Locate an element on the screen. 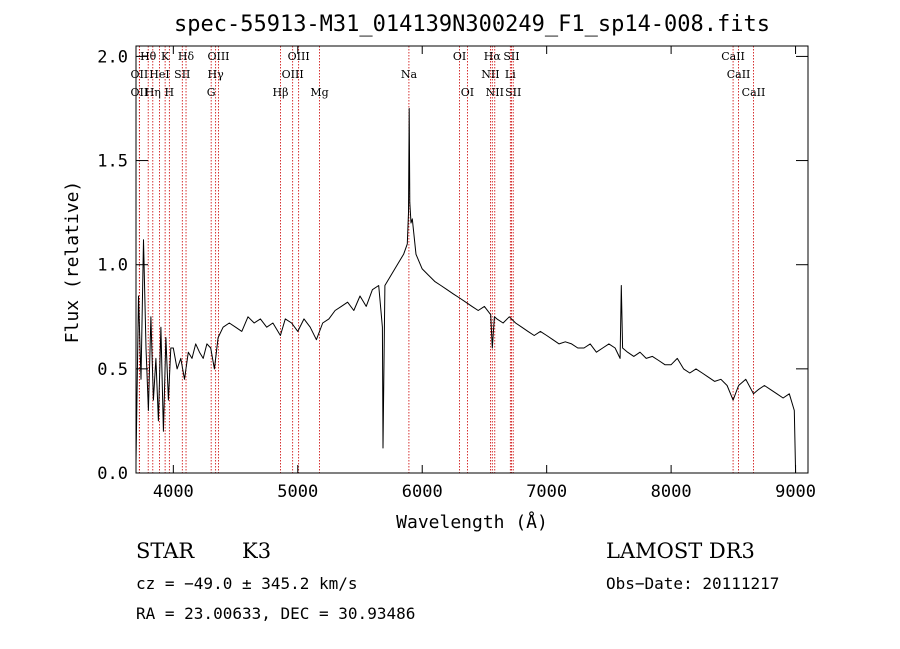 The image size is (900, 649). x-tick-label: 6000 is located at coordinates (422, 492).